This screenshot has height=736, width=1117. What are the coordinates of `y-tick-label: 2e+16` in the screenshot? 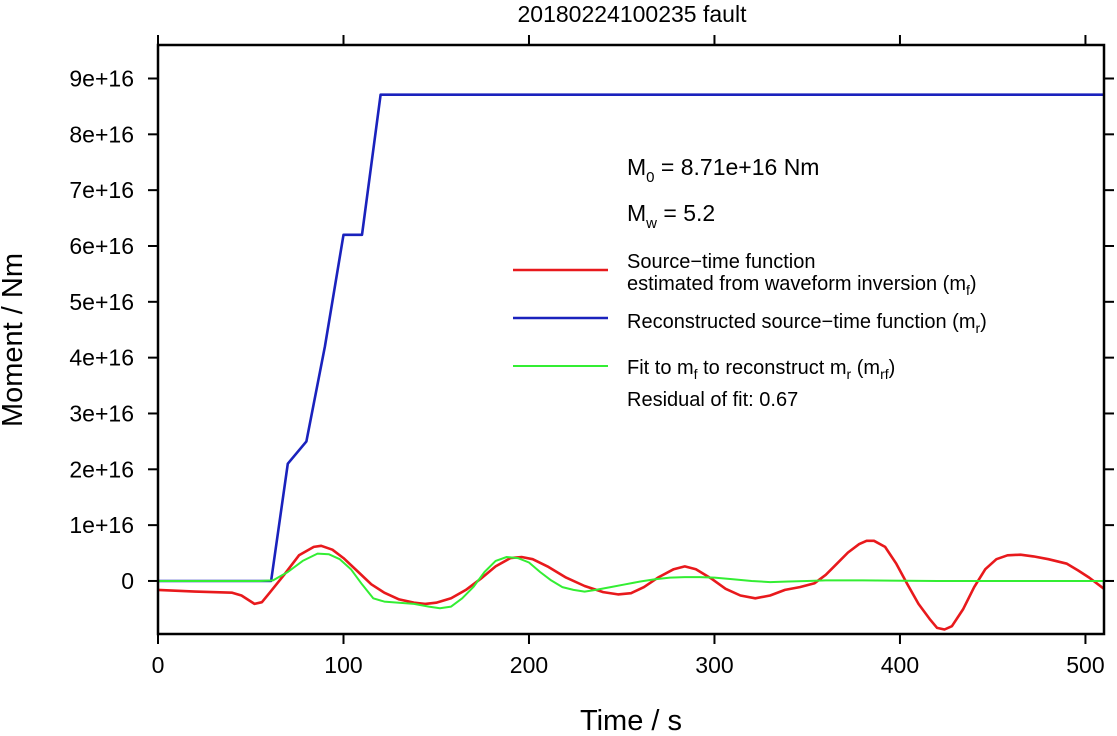 It's located at (101, 469).